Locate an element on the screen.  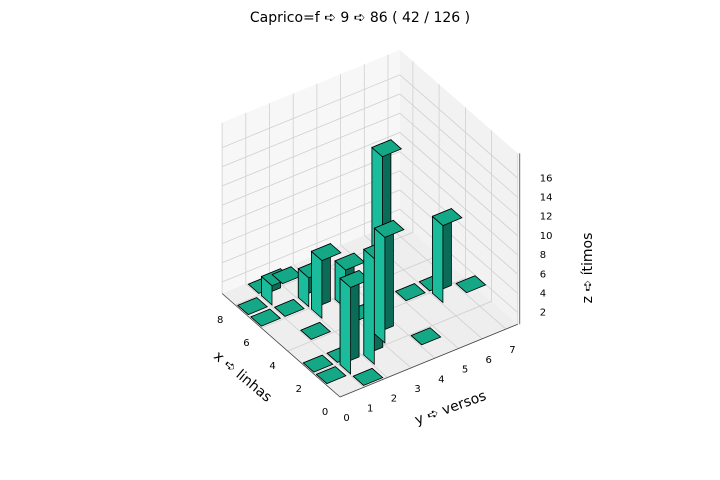
x-tick-label: 0 is located at coordinates (325, 412).